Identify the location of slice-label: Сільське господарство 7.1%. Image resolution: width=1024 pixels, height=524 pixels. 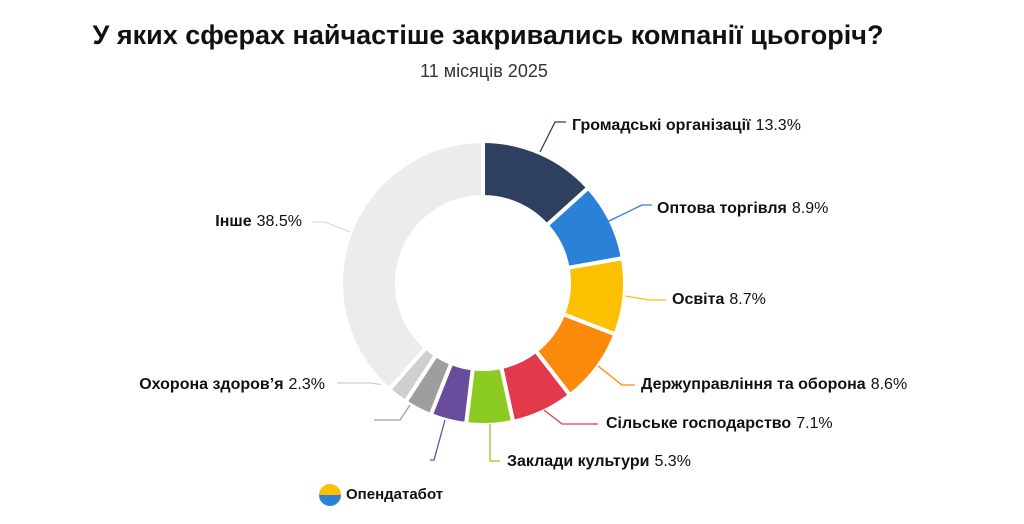
(719, 423).